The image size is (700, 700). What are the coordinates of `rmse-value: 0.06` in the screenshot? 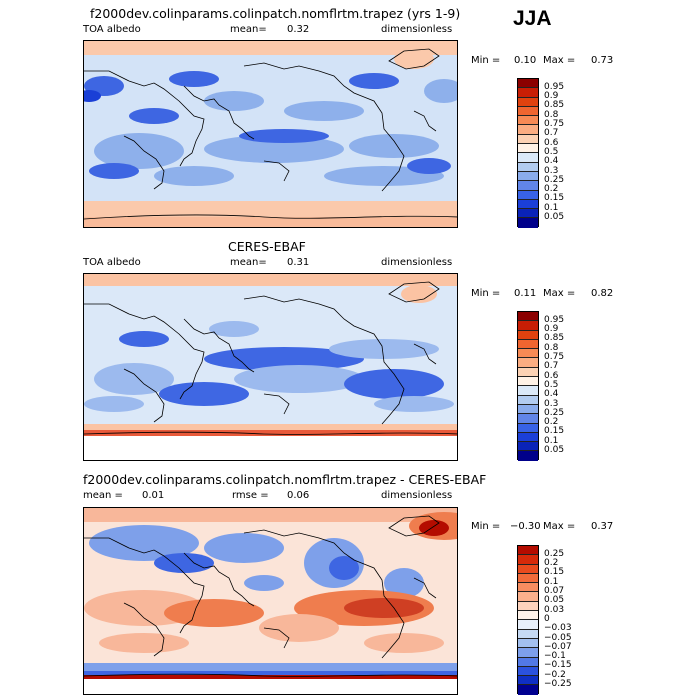 It's located at (298, 495).